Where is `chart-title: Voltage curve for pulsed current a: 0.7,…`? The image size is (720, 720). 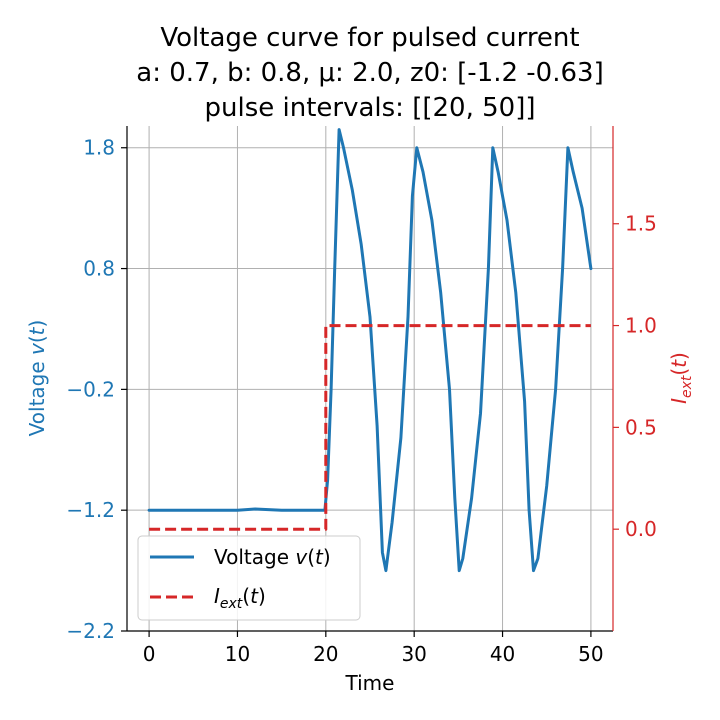
chart-title: Voltage curve for pulsed current a: 0.7,… is located at coordinates (369, 73).